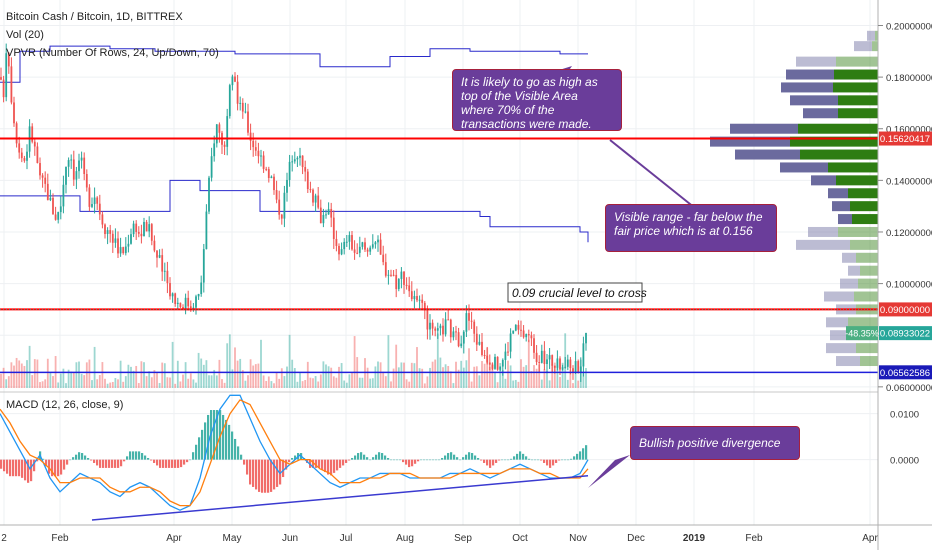 The height and width of the screenshot is (555, 932). I want to click on callout-divergence: Bullish positive divergence, so click(715, 443).